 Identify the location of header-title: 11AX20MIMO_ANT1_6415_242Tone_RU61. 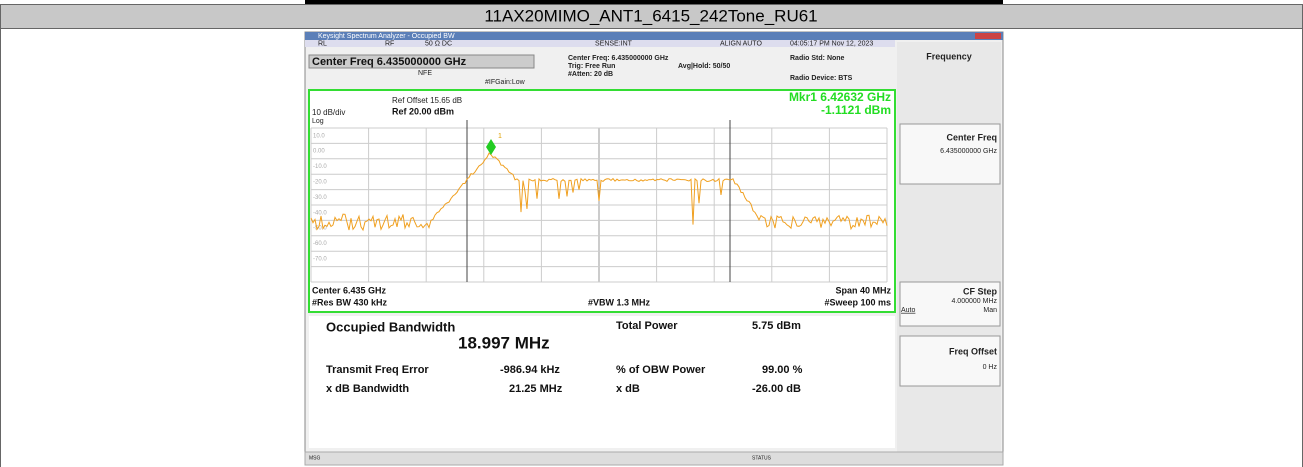
(650, 15).